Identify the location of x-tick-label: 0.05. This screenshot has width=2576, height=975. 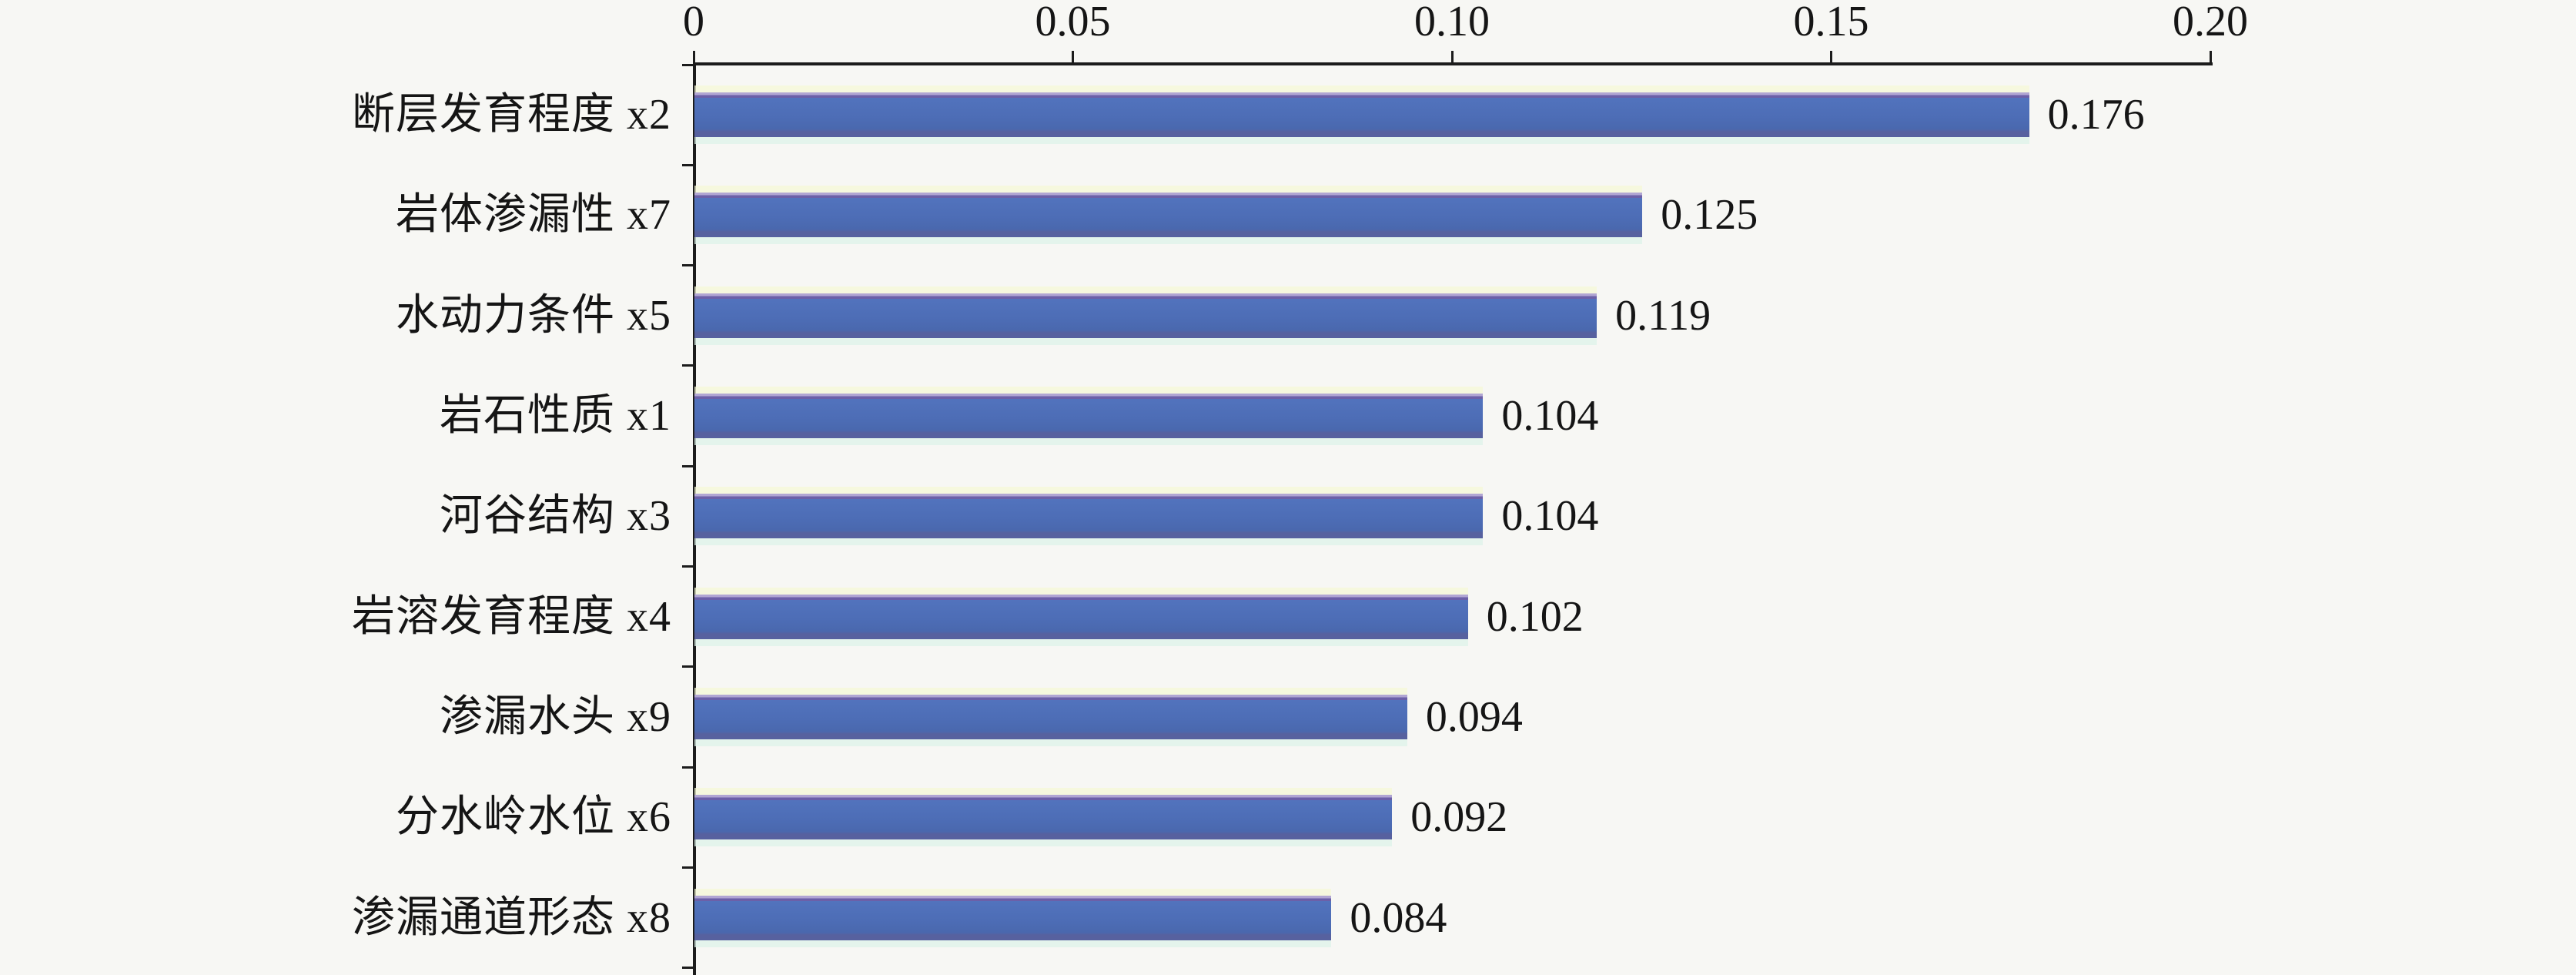
(1073, 23).